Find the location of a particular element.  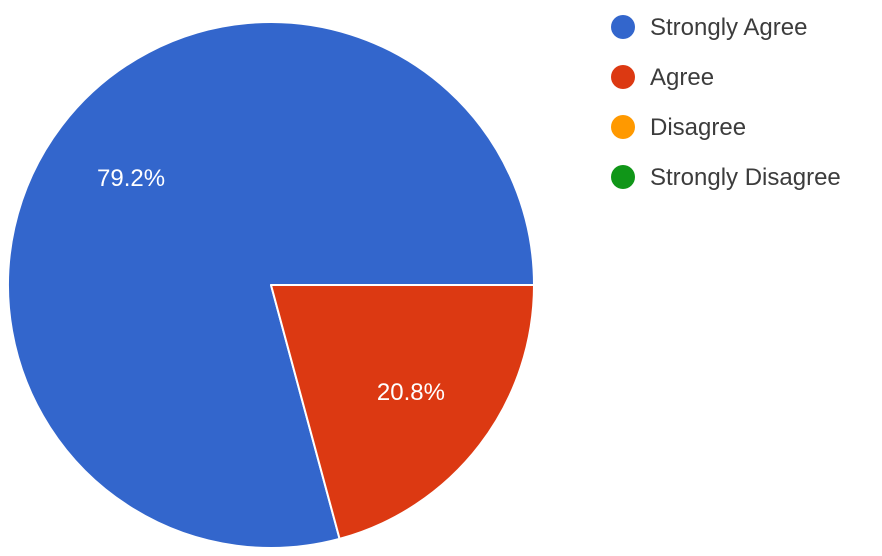

slice-label-agree: 20.8% is located at coordinates (411, 392).